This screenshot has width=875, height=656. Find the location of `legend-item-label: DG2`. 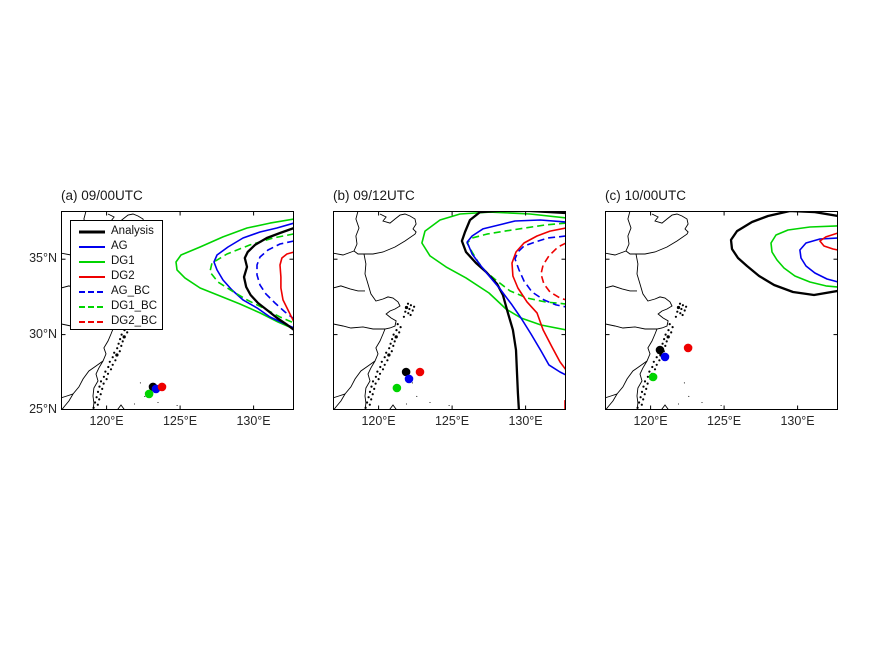

legend-item-label: DG2 is located at coordinates (123, 276).